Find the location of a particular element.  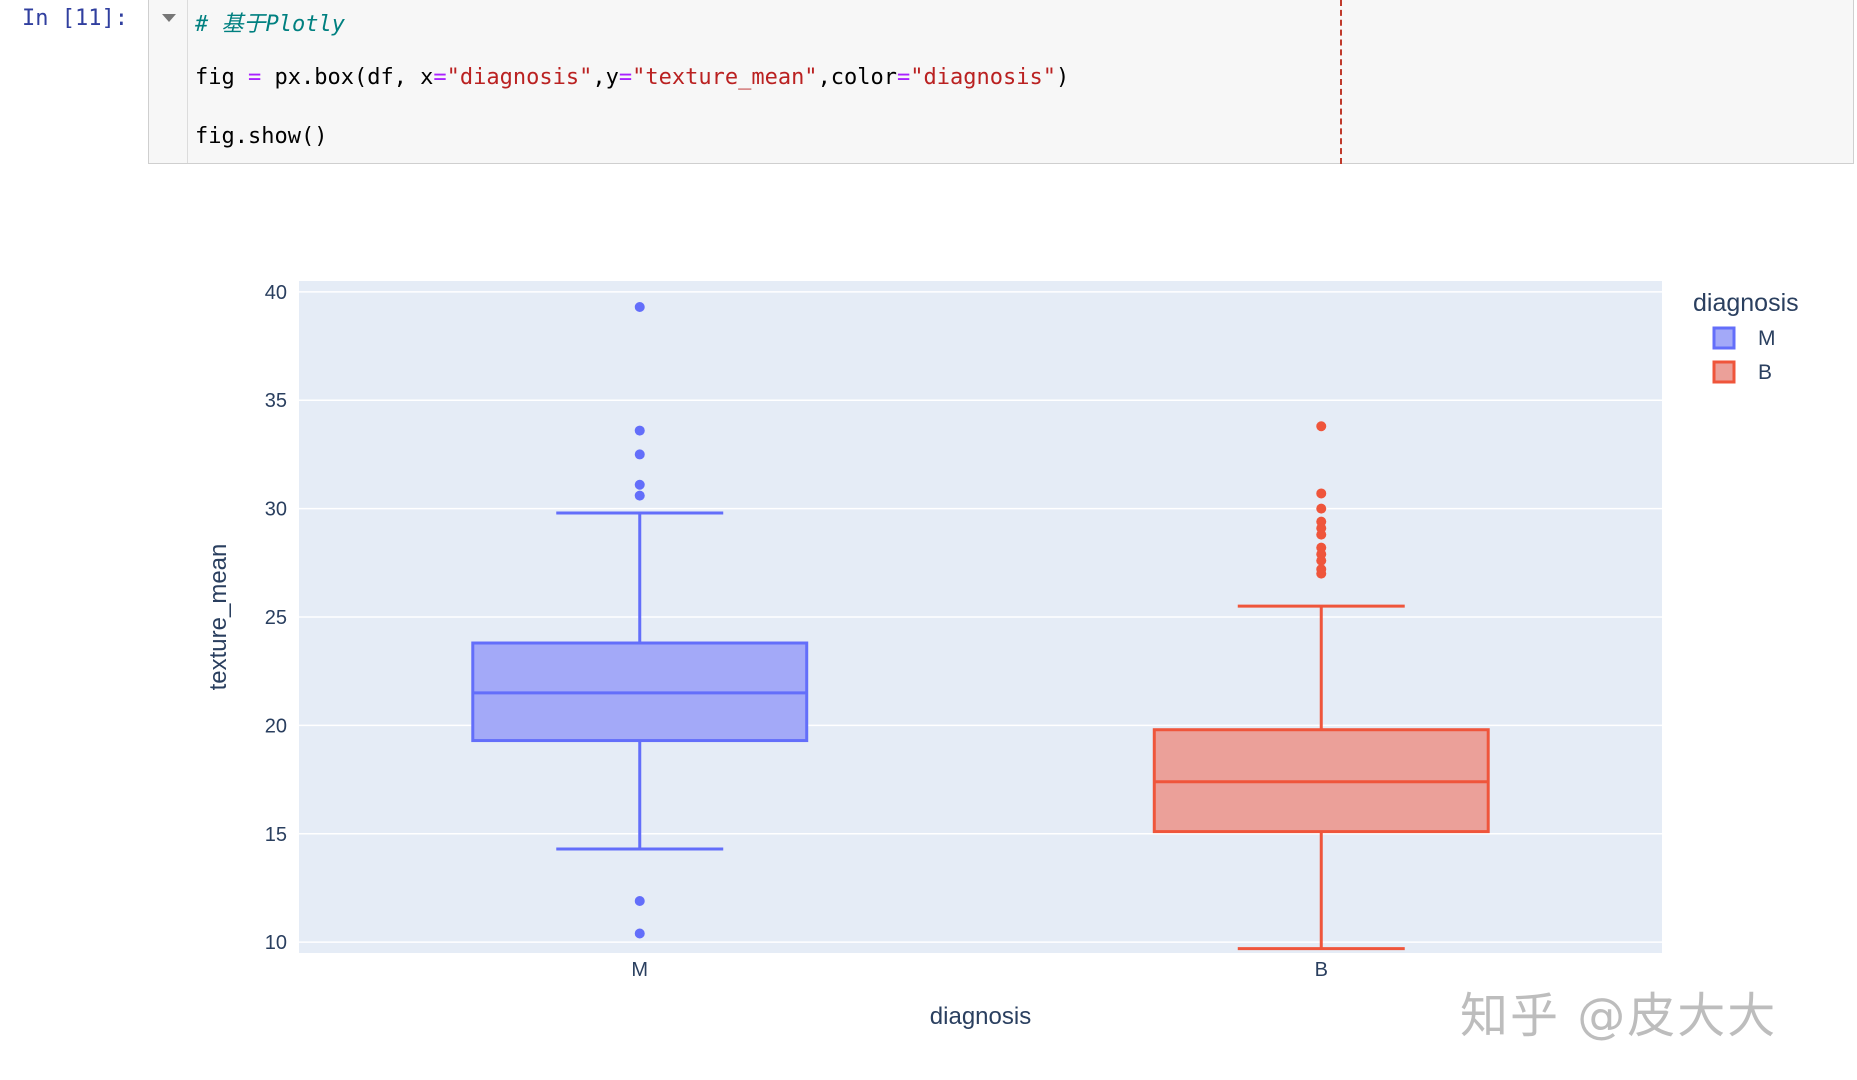

y-tick-label: 30 is located at coordinates (276, 510).